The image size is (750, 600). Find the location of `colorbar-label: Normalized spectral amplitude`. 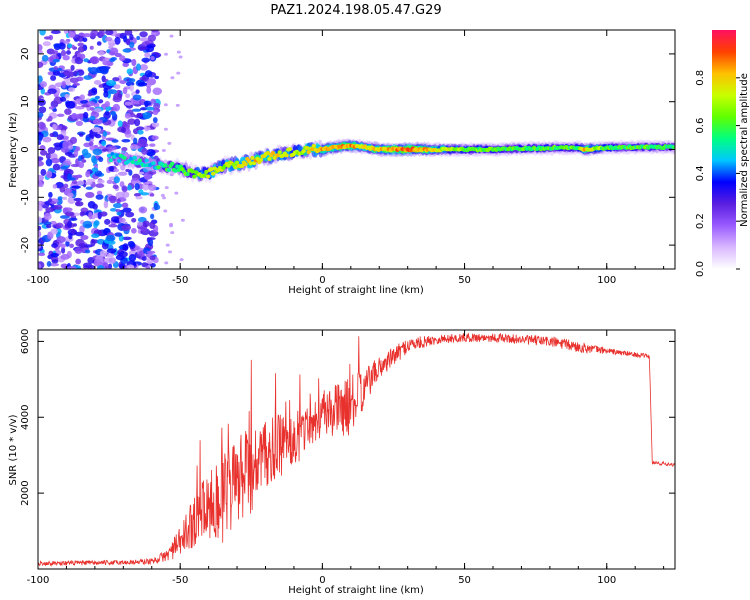

colorbar-label: Normalized spectral amplitude is located at coordinates (744, 150).